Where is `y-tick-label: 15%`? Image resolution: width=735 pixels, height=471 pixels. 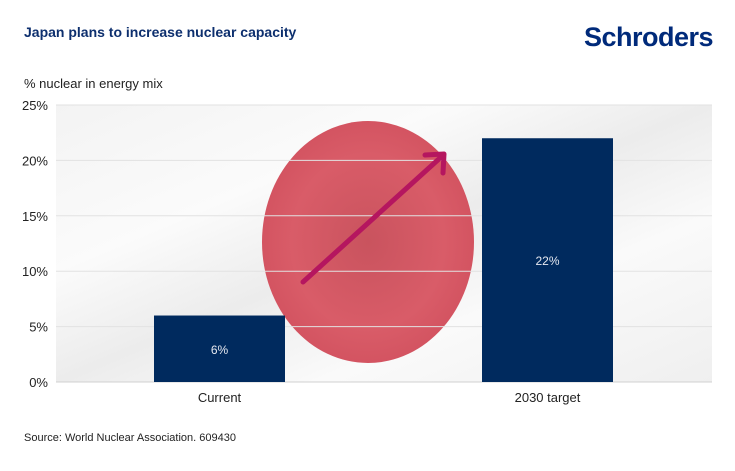 y-tick-label: 15% is located at coordinates (35, 216).